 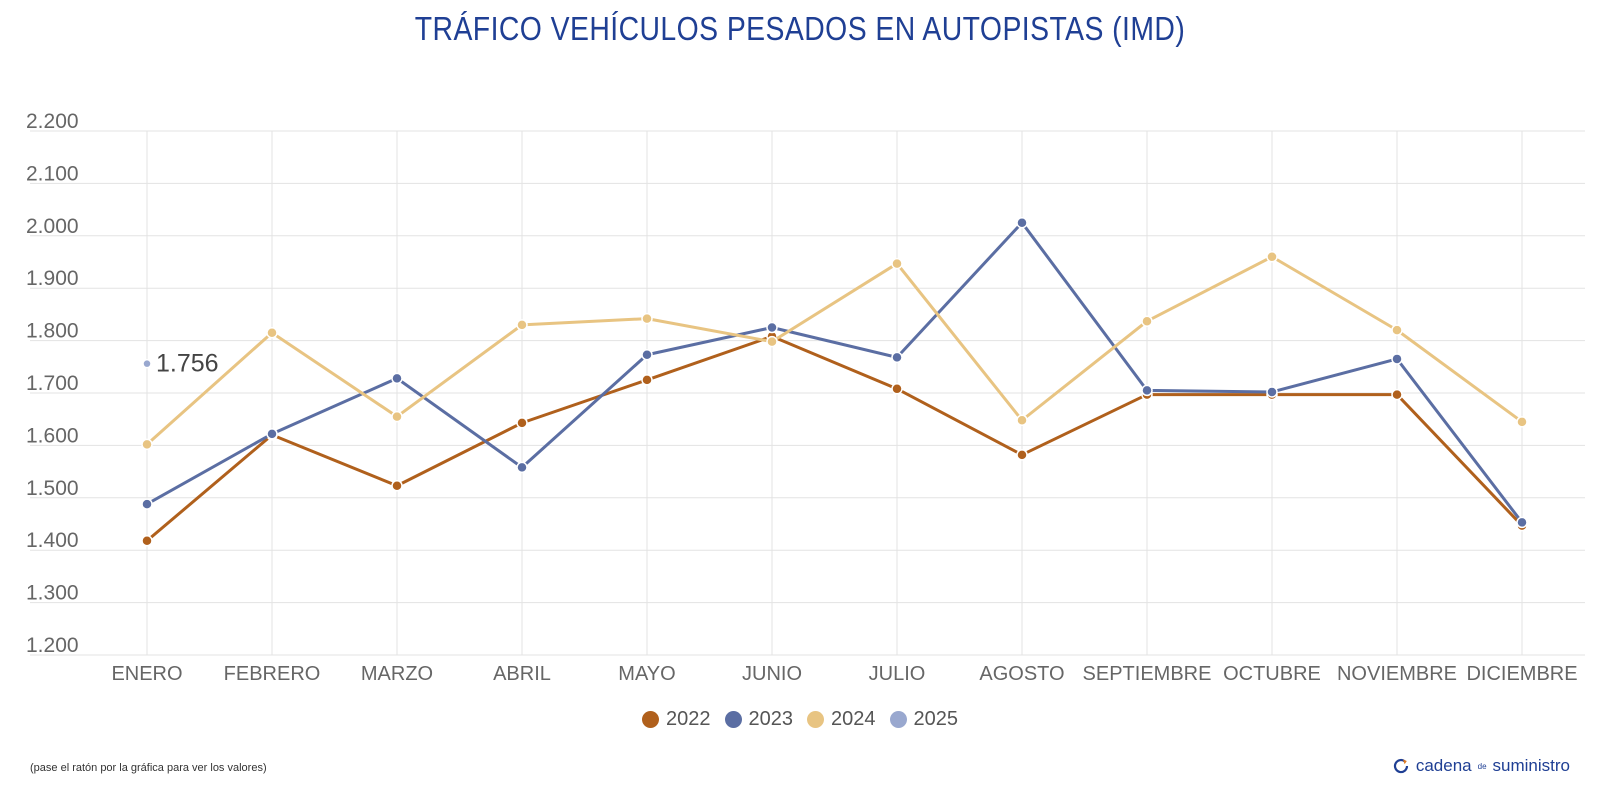 I want to click on x-tick-label: JULIO, so click(x=897, y=674).